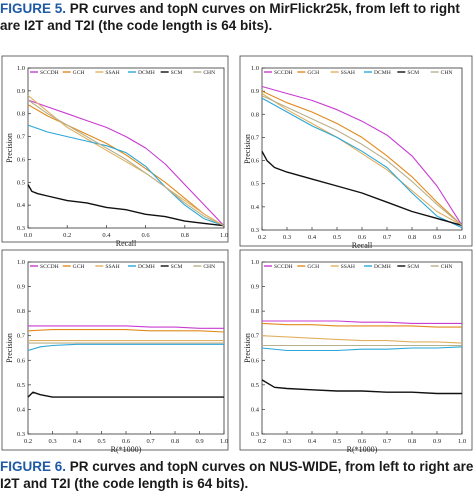 Image resolution: width=474 pixels, height=492 pixels. What do you see at coordinates (387, 441) in the screenshot?
I see `x-tick-label: 0.7` at bounding box center [387, 441].